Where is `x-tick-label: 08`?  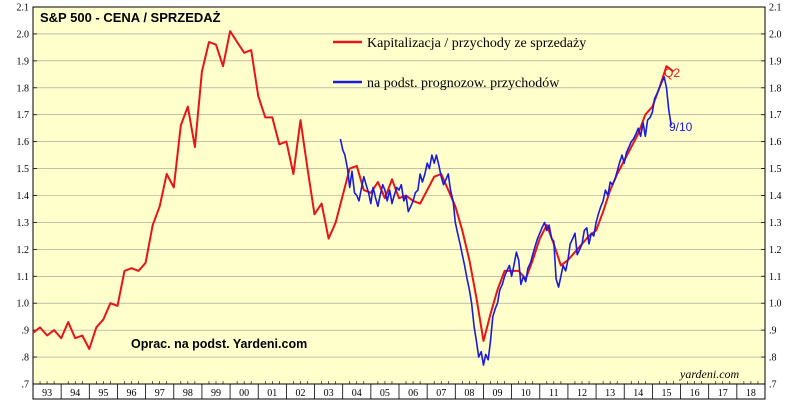 x-tick-label: 08 is located at coordinates (469, 393).